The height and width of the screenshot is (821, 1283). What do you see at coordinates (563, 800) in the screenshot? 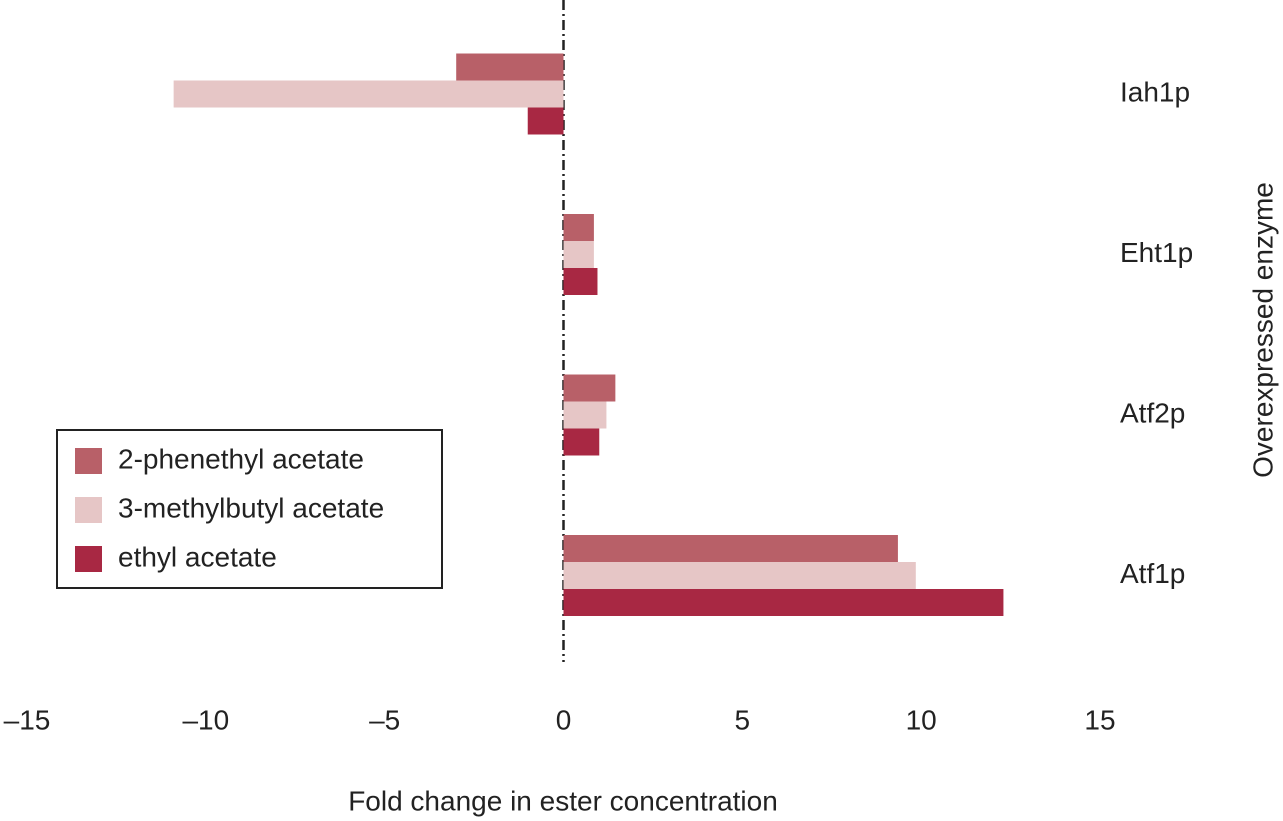
I see `x-axis-label: Fold change in ester concentration` at bounding box center [563, 800].